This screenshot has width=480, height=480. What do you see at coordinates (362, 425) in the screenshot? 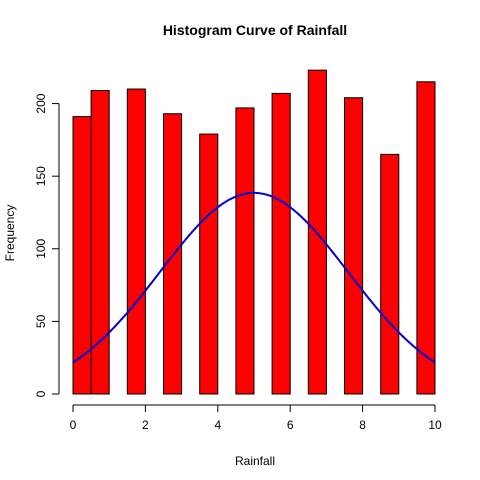
I see `x-tick-label: 8` at bounding box center [362, 425].